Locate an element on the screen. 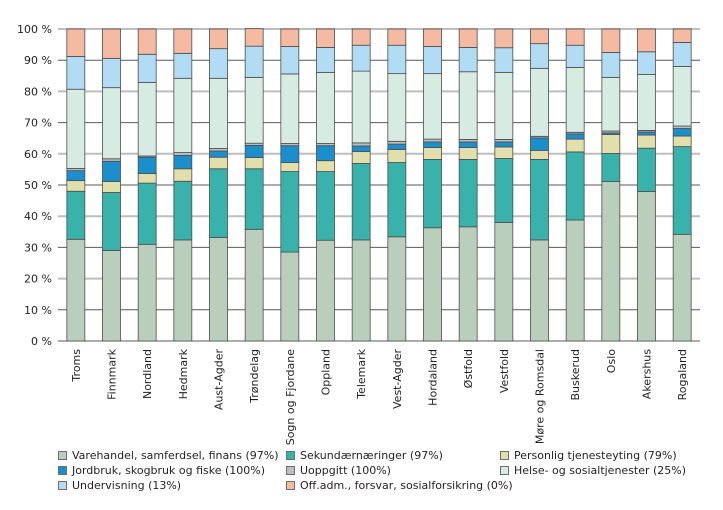 This screenshot has width=723, height=510. legend-item-off-adm: Off.adm., forsvar, sosialforsikring (0%) is located at coordinates (399, 485).